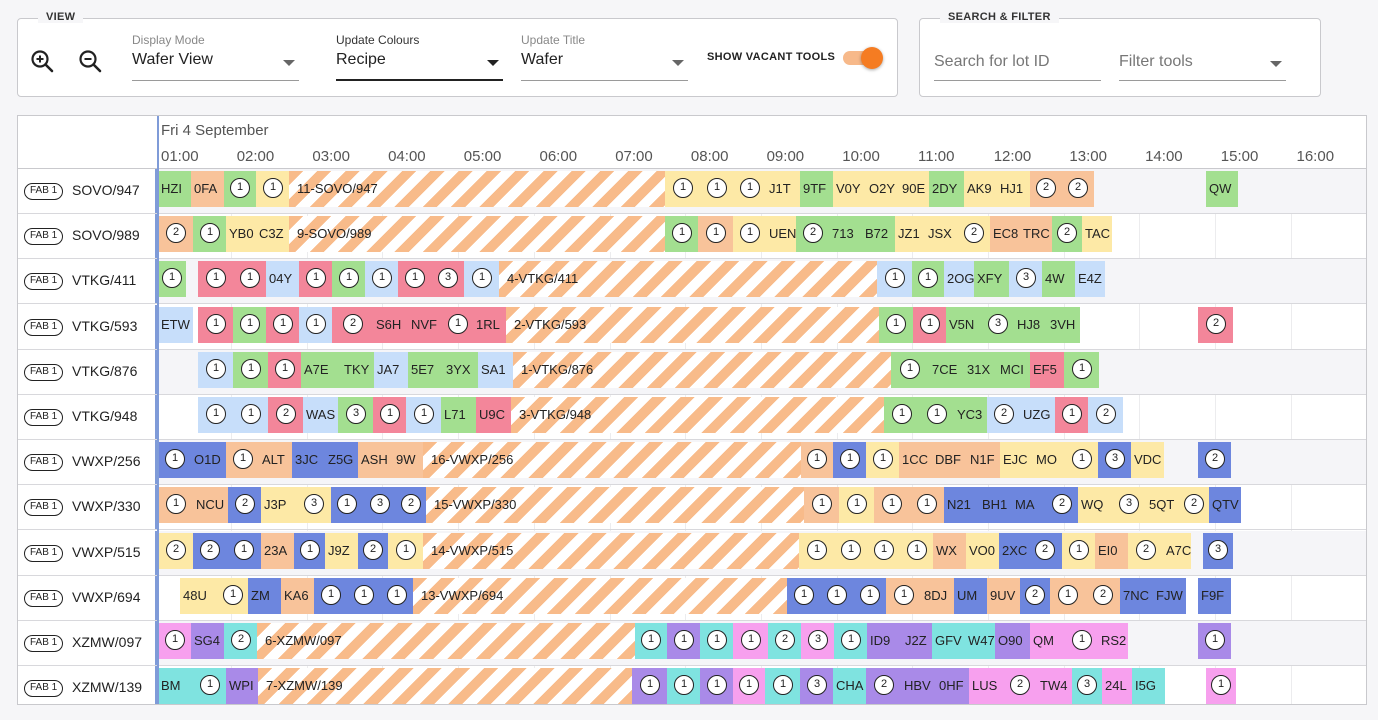 Image resolution: width=1378 pixels, height=720 pixels. I want to click on filter-tools-select: Filter tools, so click(1202, 66).